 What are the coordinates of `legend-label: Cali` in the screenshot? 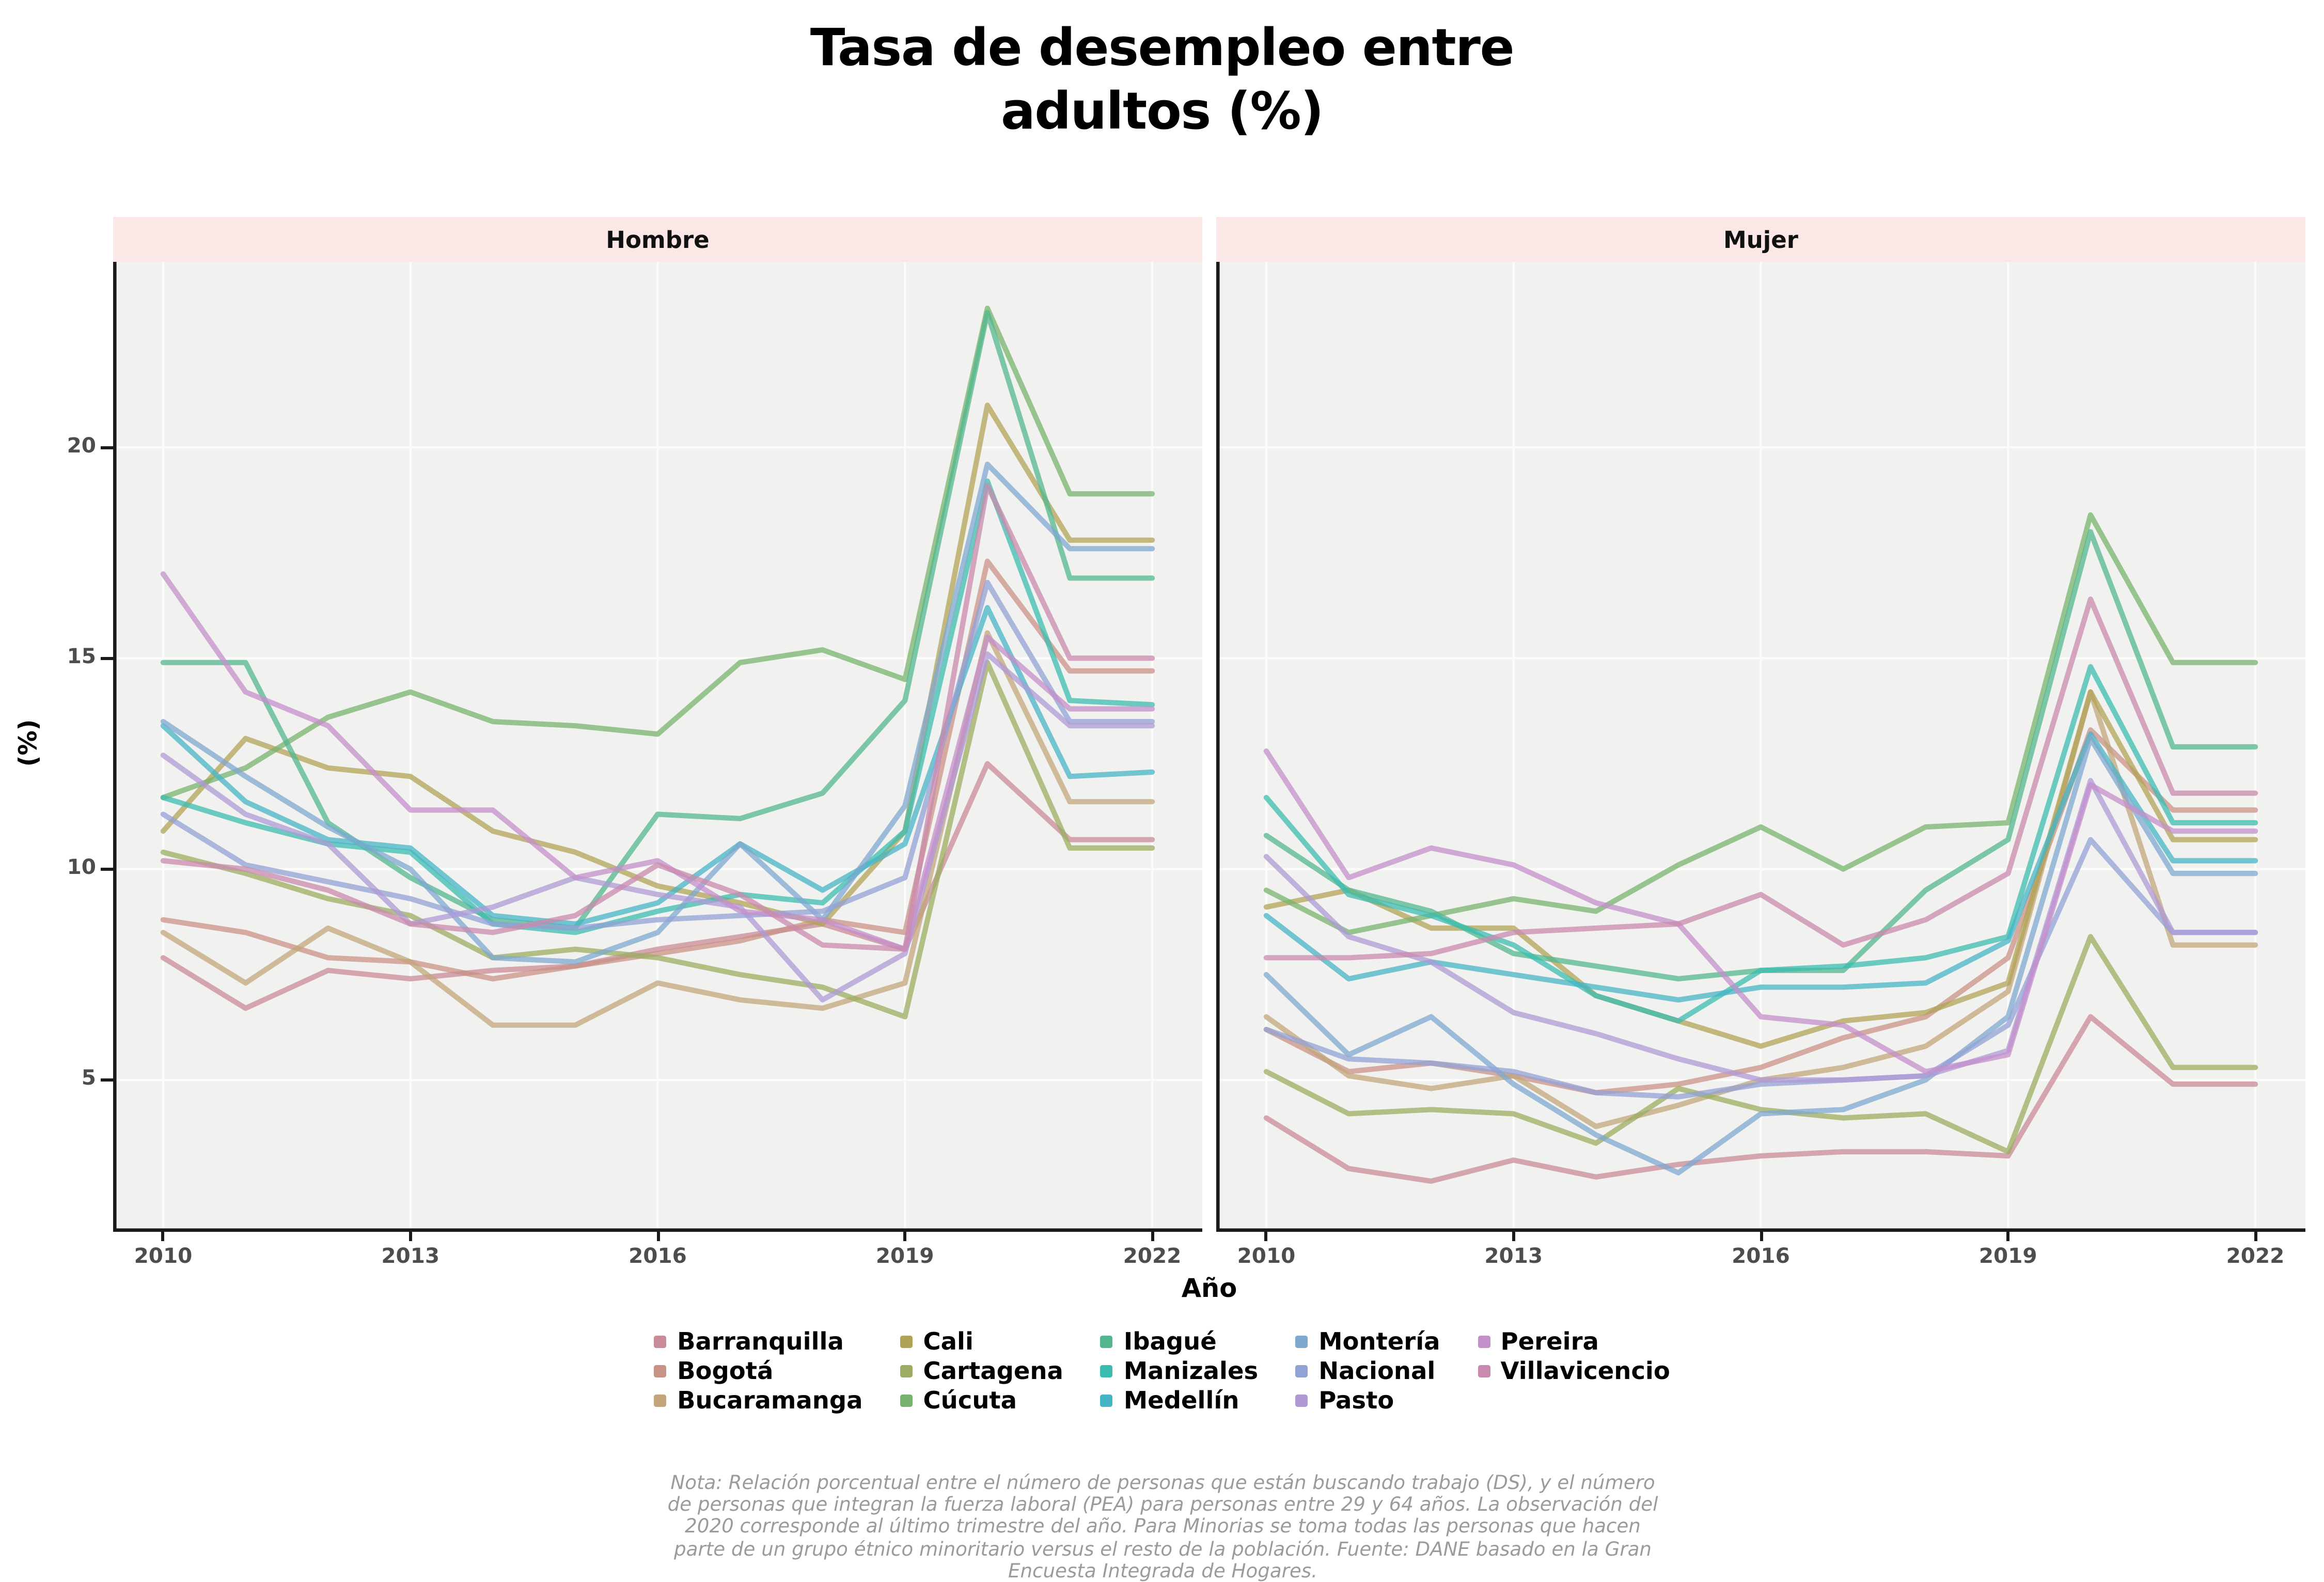 It's located at (948, 1341).